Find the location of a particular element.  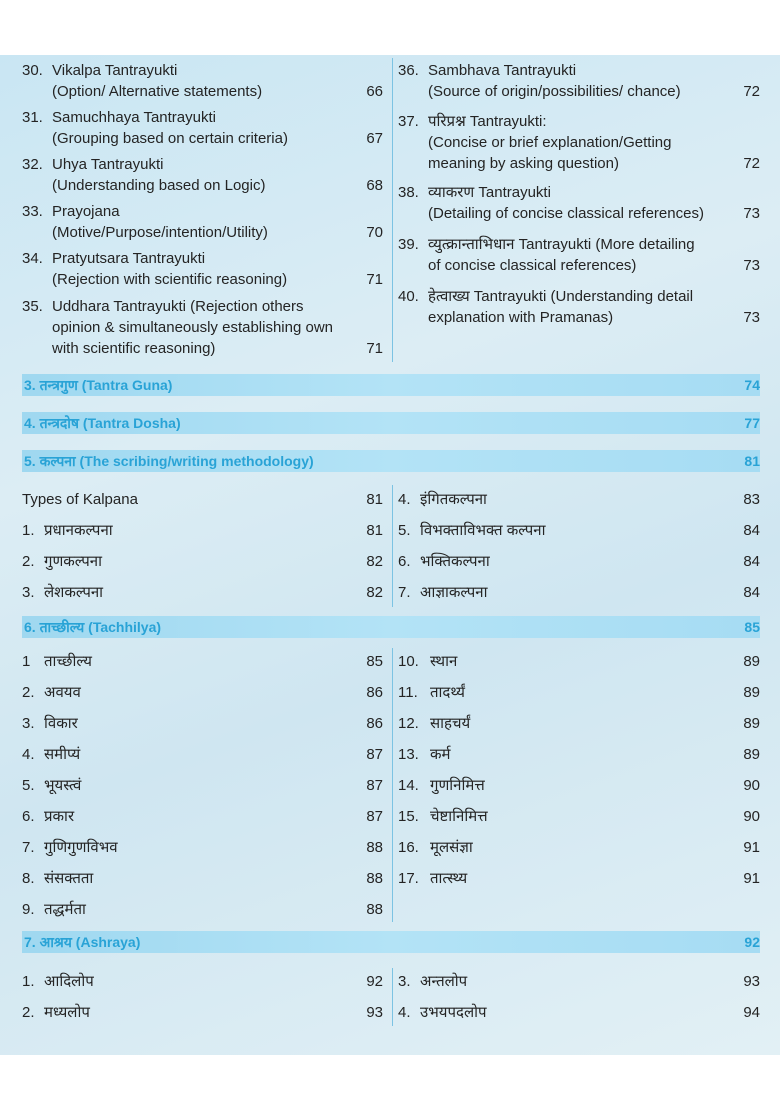

entry-number: 14. is located at coordinates (408, 785).